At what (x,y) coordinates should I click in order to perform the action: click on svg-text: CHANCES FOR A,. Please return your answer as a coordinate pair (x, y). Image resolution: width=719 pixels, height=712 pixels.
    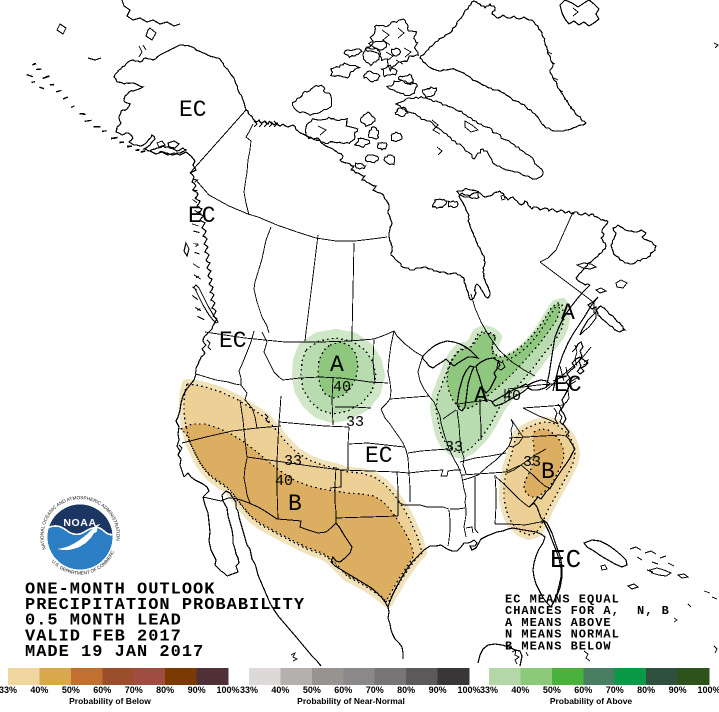
    Looking at the image, I should click on (562, 611).